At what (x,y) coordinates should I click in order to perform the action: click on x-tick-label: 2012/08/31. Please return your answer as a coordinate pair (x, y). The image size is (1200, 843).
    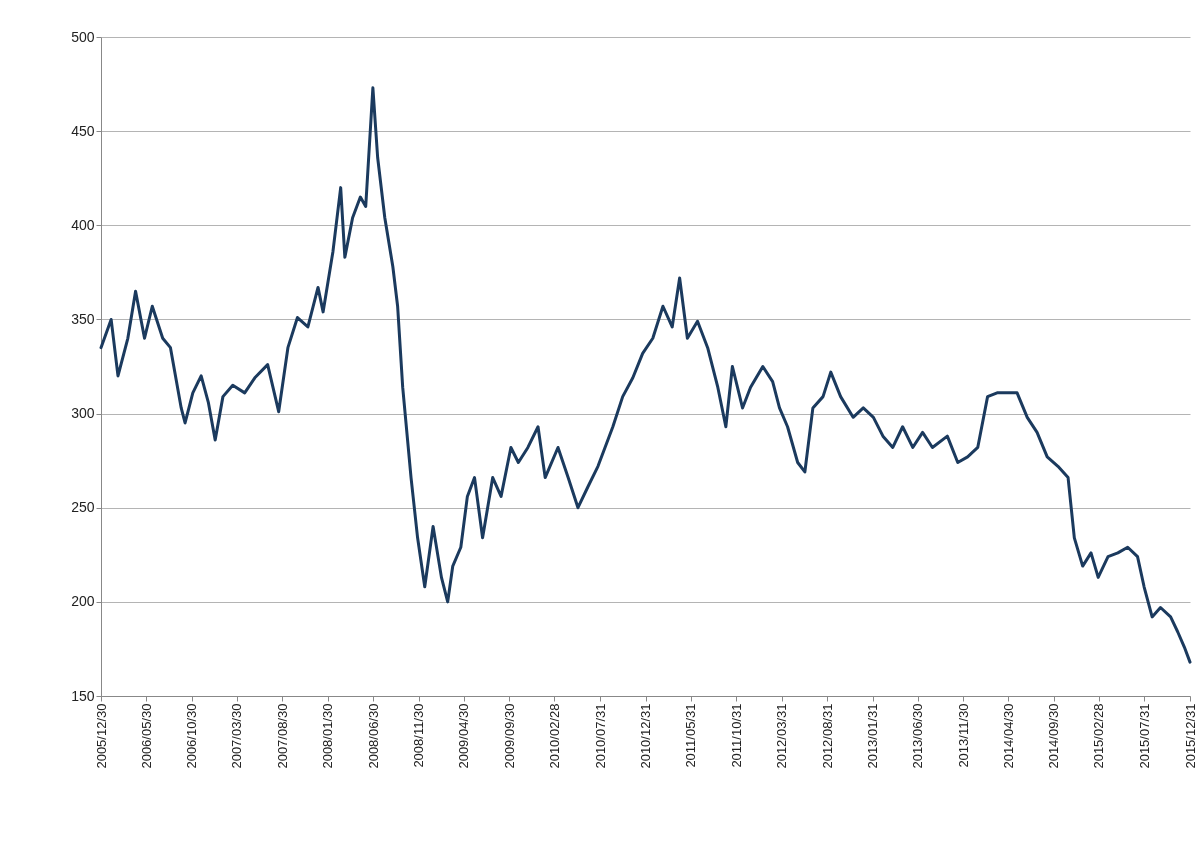
    Looking at the image, I should click on (827, 736).